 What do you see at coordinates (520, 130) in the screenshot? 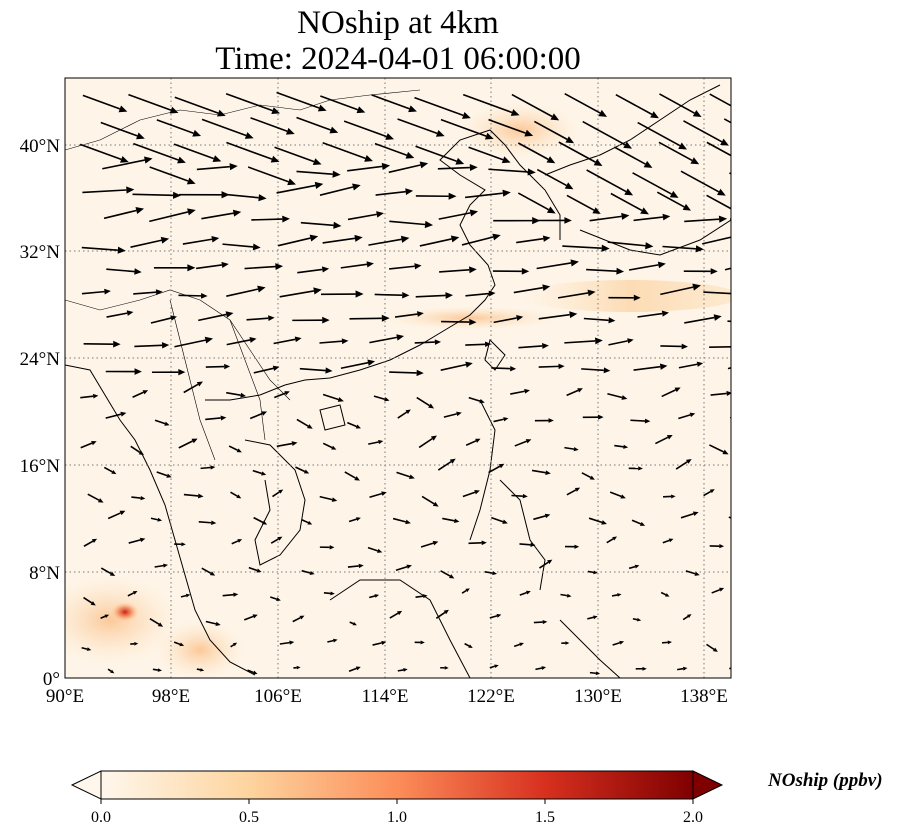
I see `yellow-sea-plume` at bounding box center [520, 130].